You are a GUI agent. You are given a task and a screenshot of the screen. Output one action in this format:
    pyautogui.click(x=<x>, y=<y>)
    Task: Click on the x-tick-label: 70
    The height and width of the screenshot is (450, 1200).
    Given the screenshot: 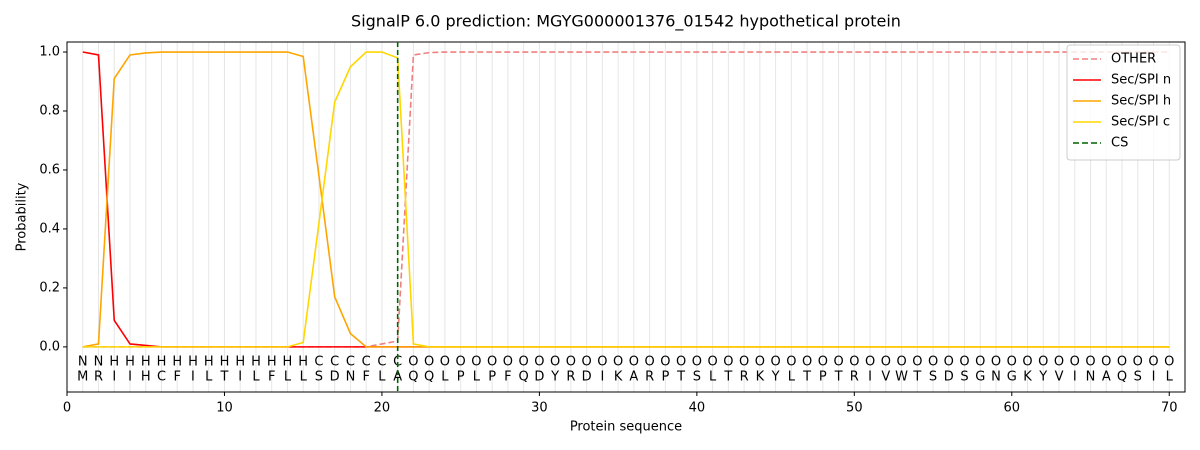 What is the action you would take?
    pyautogui.click(x=1169, y=408)
    